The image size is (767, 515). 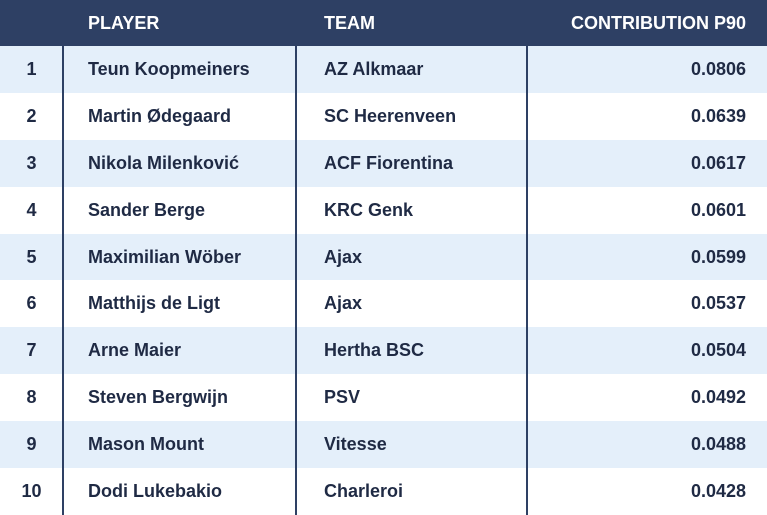 I want to click on table-row: 10 Dodi Lukebakio Charleroi 0.0428, so click(x=383, y=491).